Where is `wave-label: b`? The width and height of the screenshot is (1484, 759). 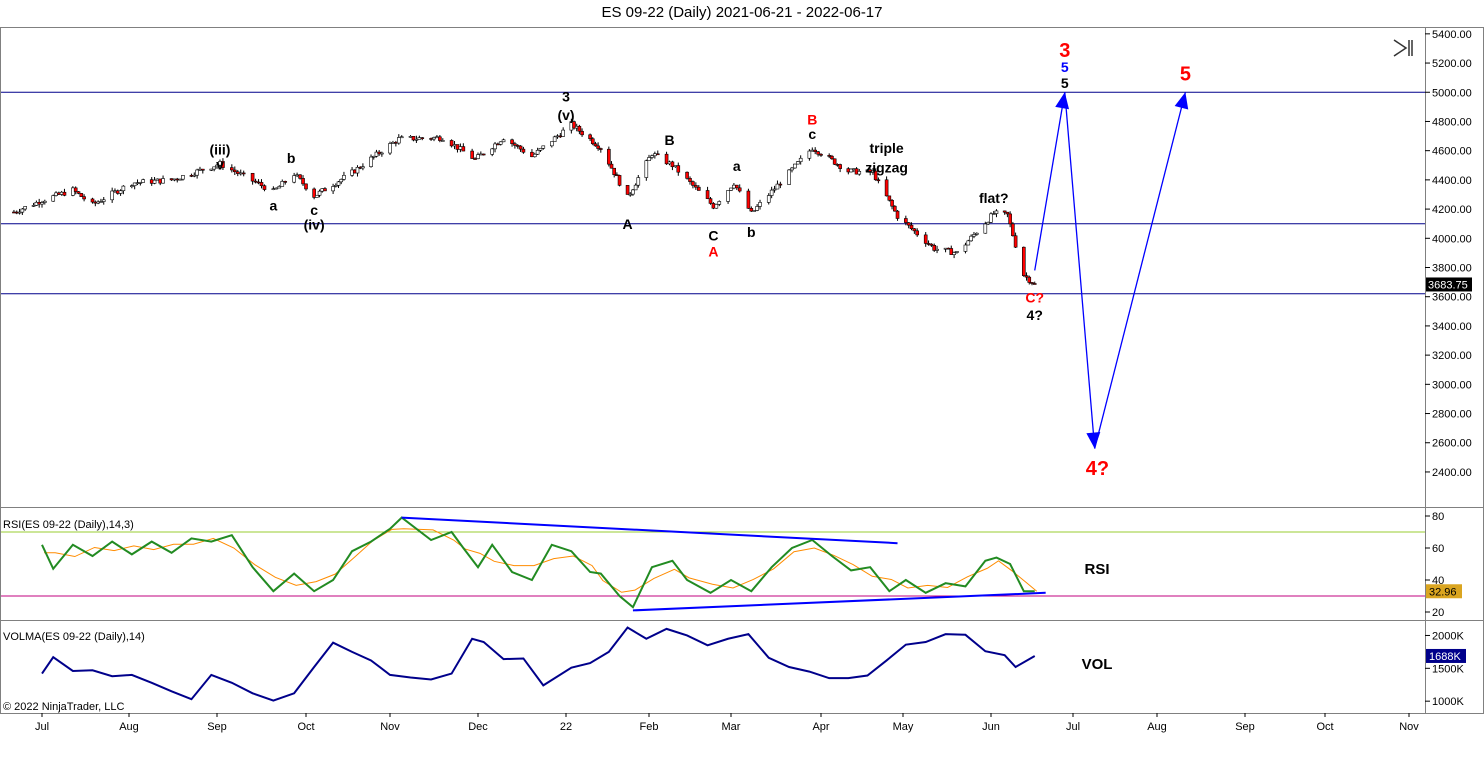
wave-label: b is located at coordinates (751, 232).